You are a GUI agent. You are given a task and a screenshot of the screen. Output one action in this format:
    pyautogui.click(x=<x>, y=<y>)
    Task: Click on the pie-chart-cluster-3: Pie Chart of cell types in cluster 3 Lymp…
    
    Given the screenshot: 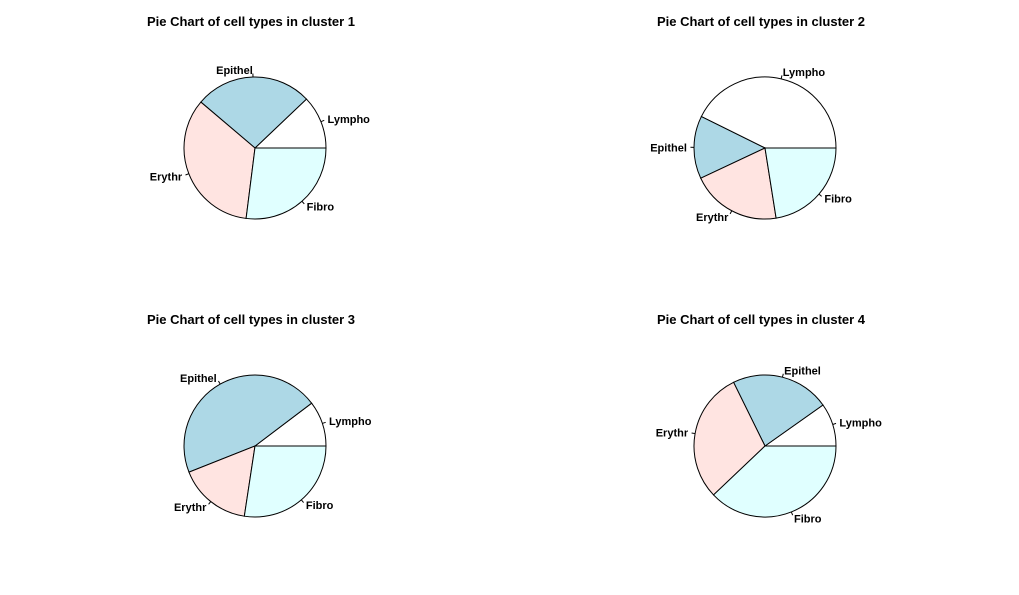 What is the action you would take?
    pyautogui.click(x=259, y=415)
    